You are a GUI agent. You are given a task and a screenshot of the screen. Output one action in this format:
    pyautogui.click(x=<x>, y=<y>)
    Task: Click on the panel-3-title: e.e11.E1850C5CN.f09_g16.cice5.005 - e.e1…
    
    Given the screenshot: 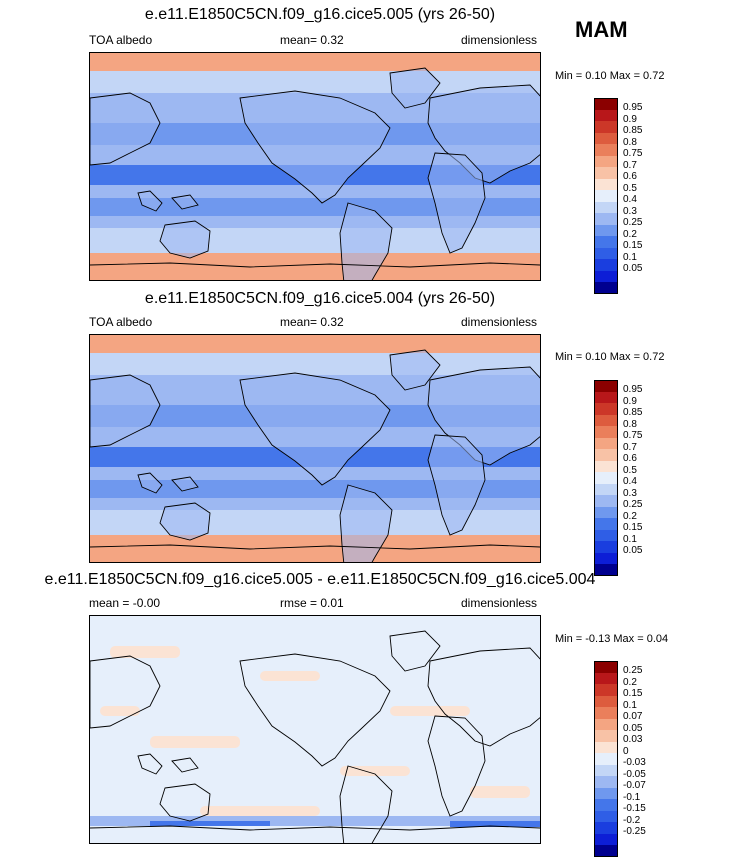 What is the action you would take?
    pyautogui.click(x=320, y=579)
    